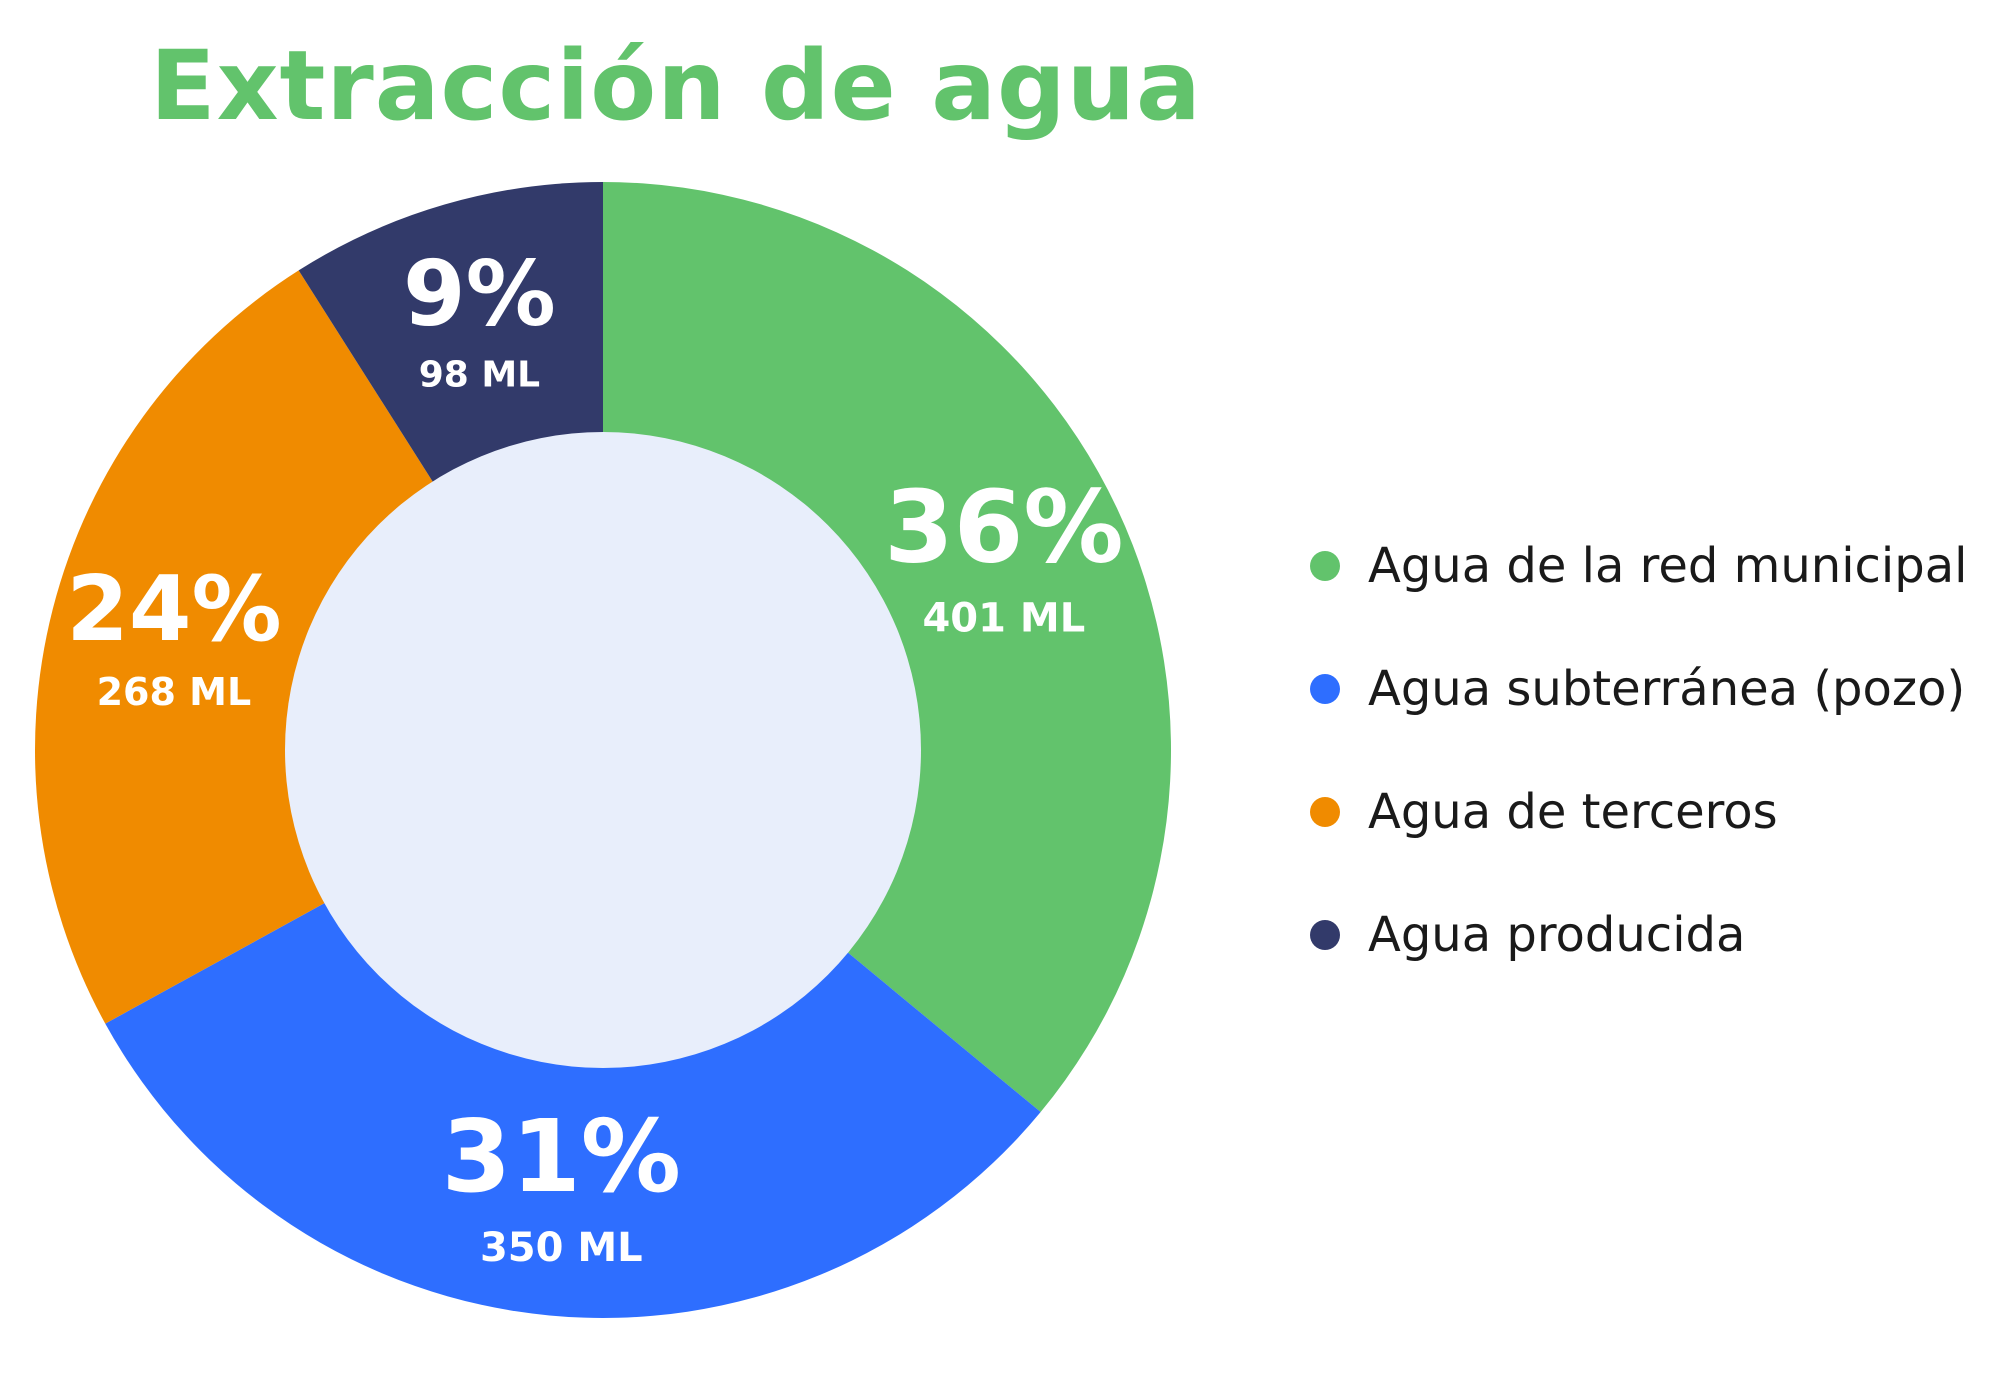 The image size is (2000, 1386). I want to click on volume-label-producida: 98 ML, so click(479, 375).